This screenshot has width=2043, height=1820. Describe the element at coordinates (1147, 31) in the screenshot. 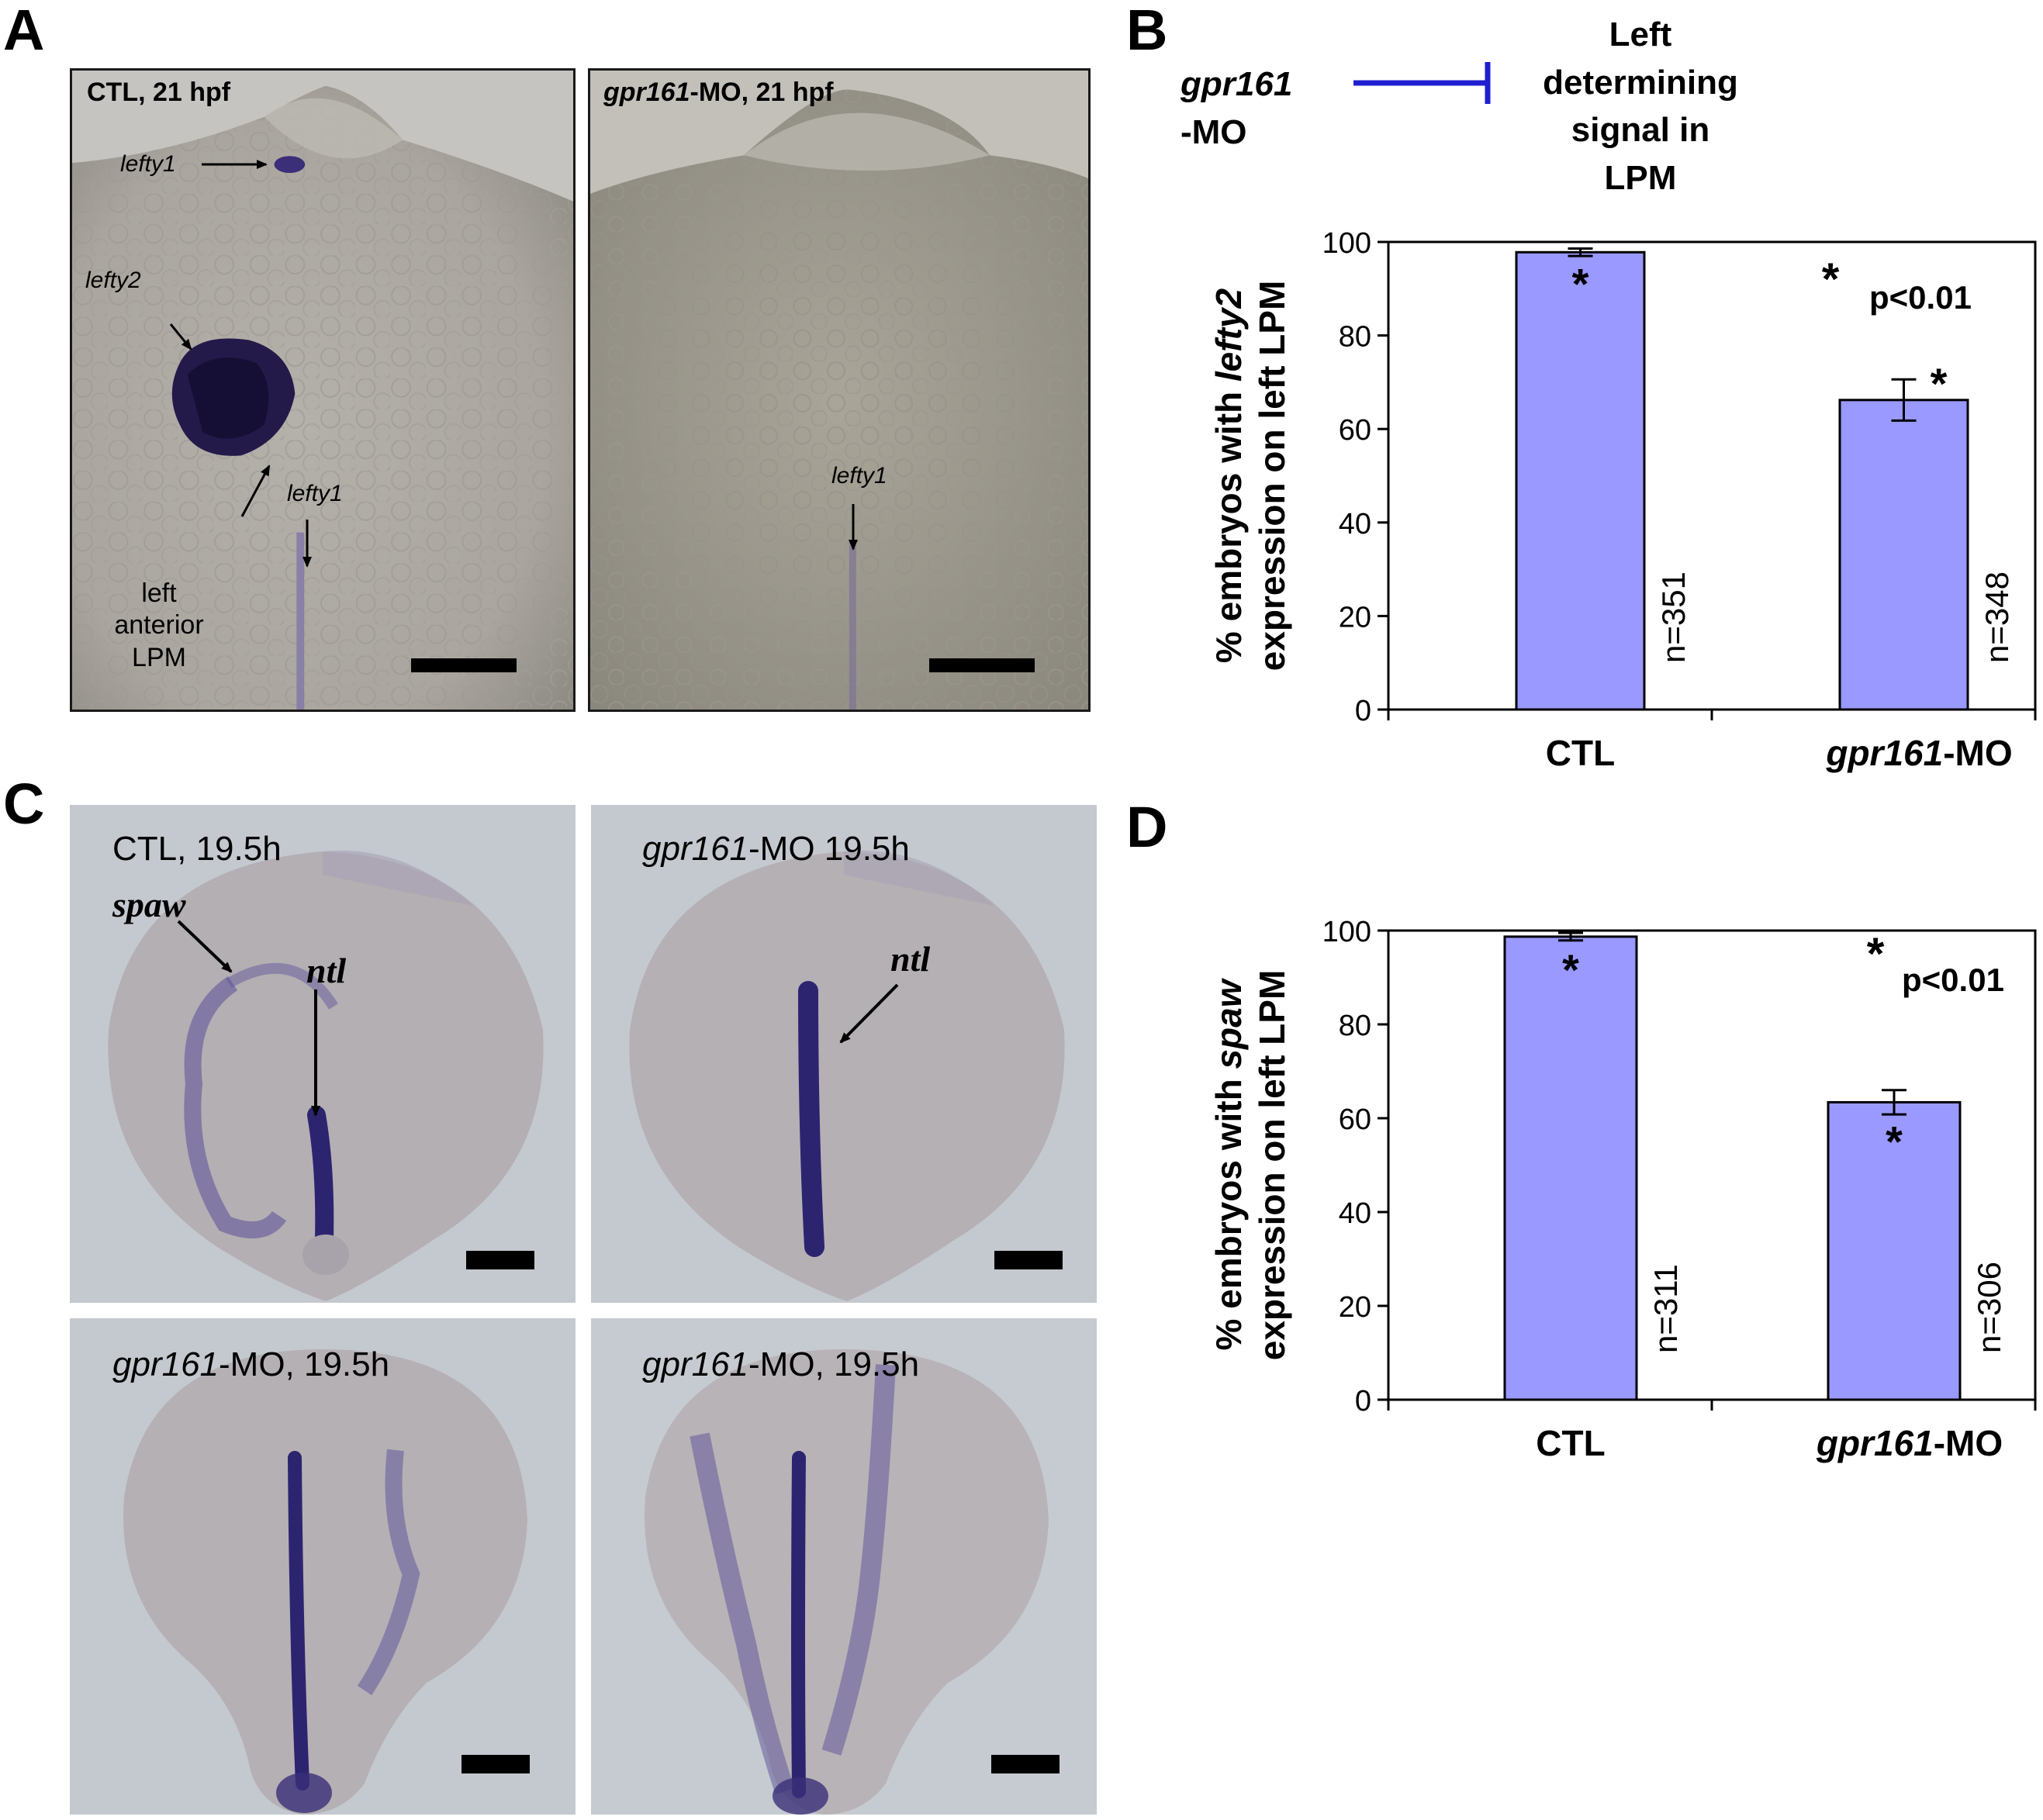

I see `panel-letter-b: B` at that location.